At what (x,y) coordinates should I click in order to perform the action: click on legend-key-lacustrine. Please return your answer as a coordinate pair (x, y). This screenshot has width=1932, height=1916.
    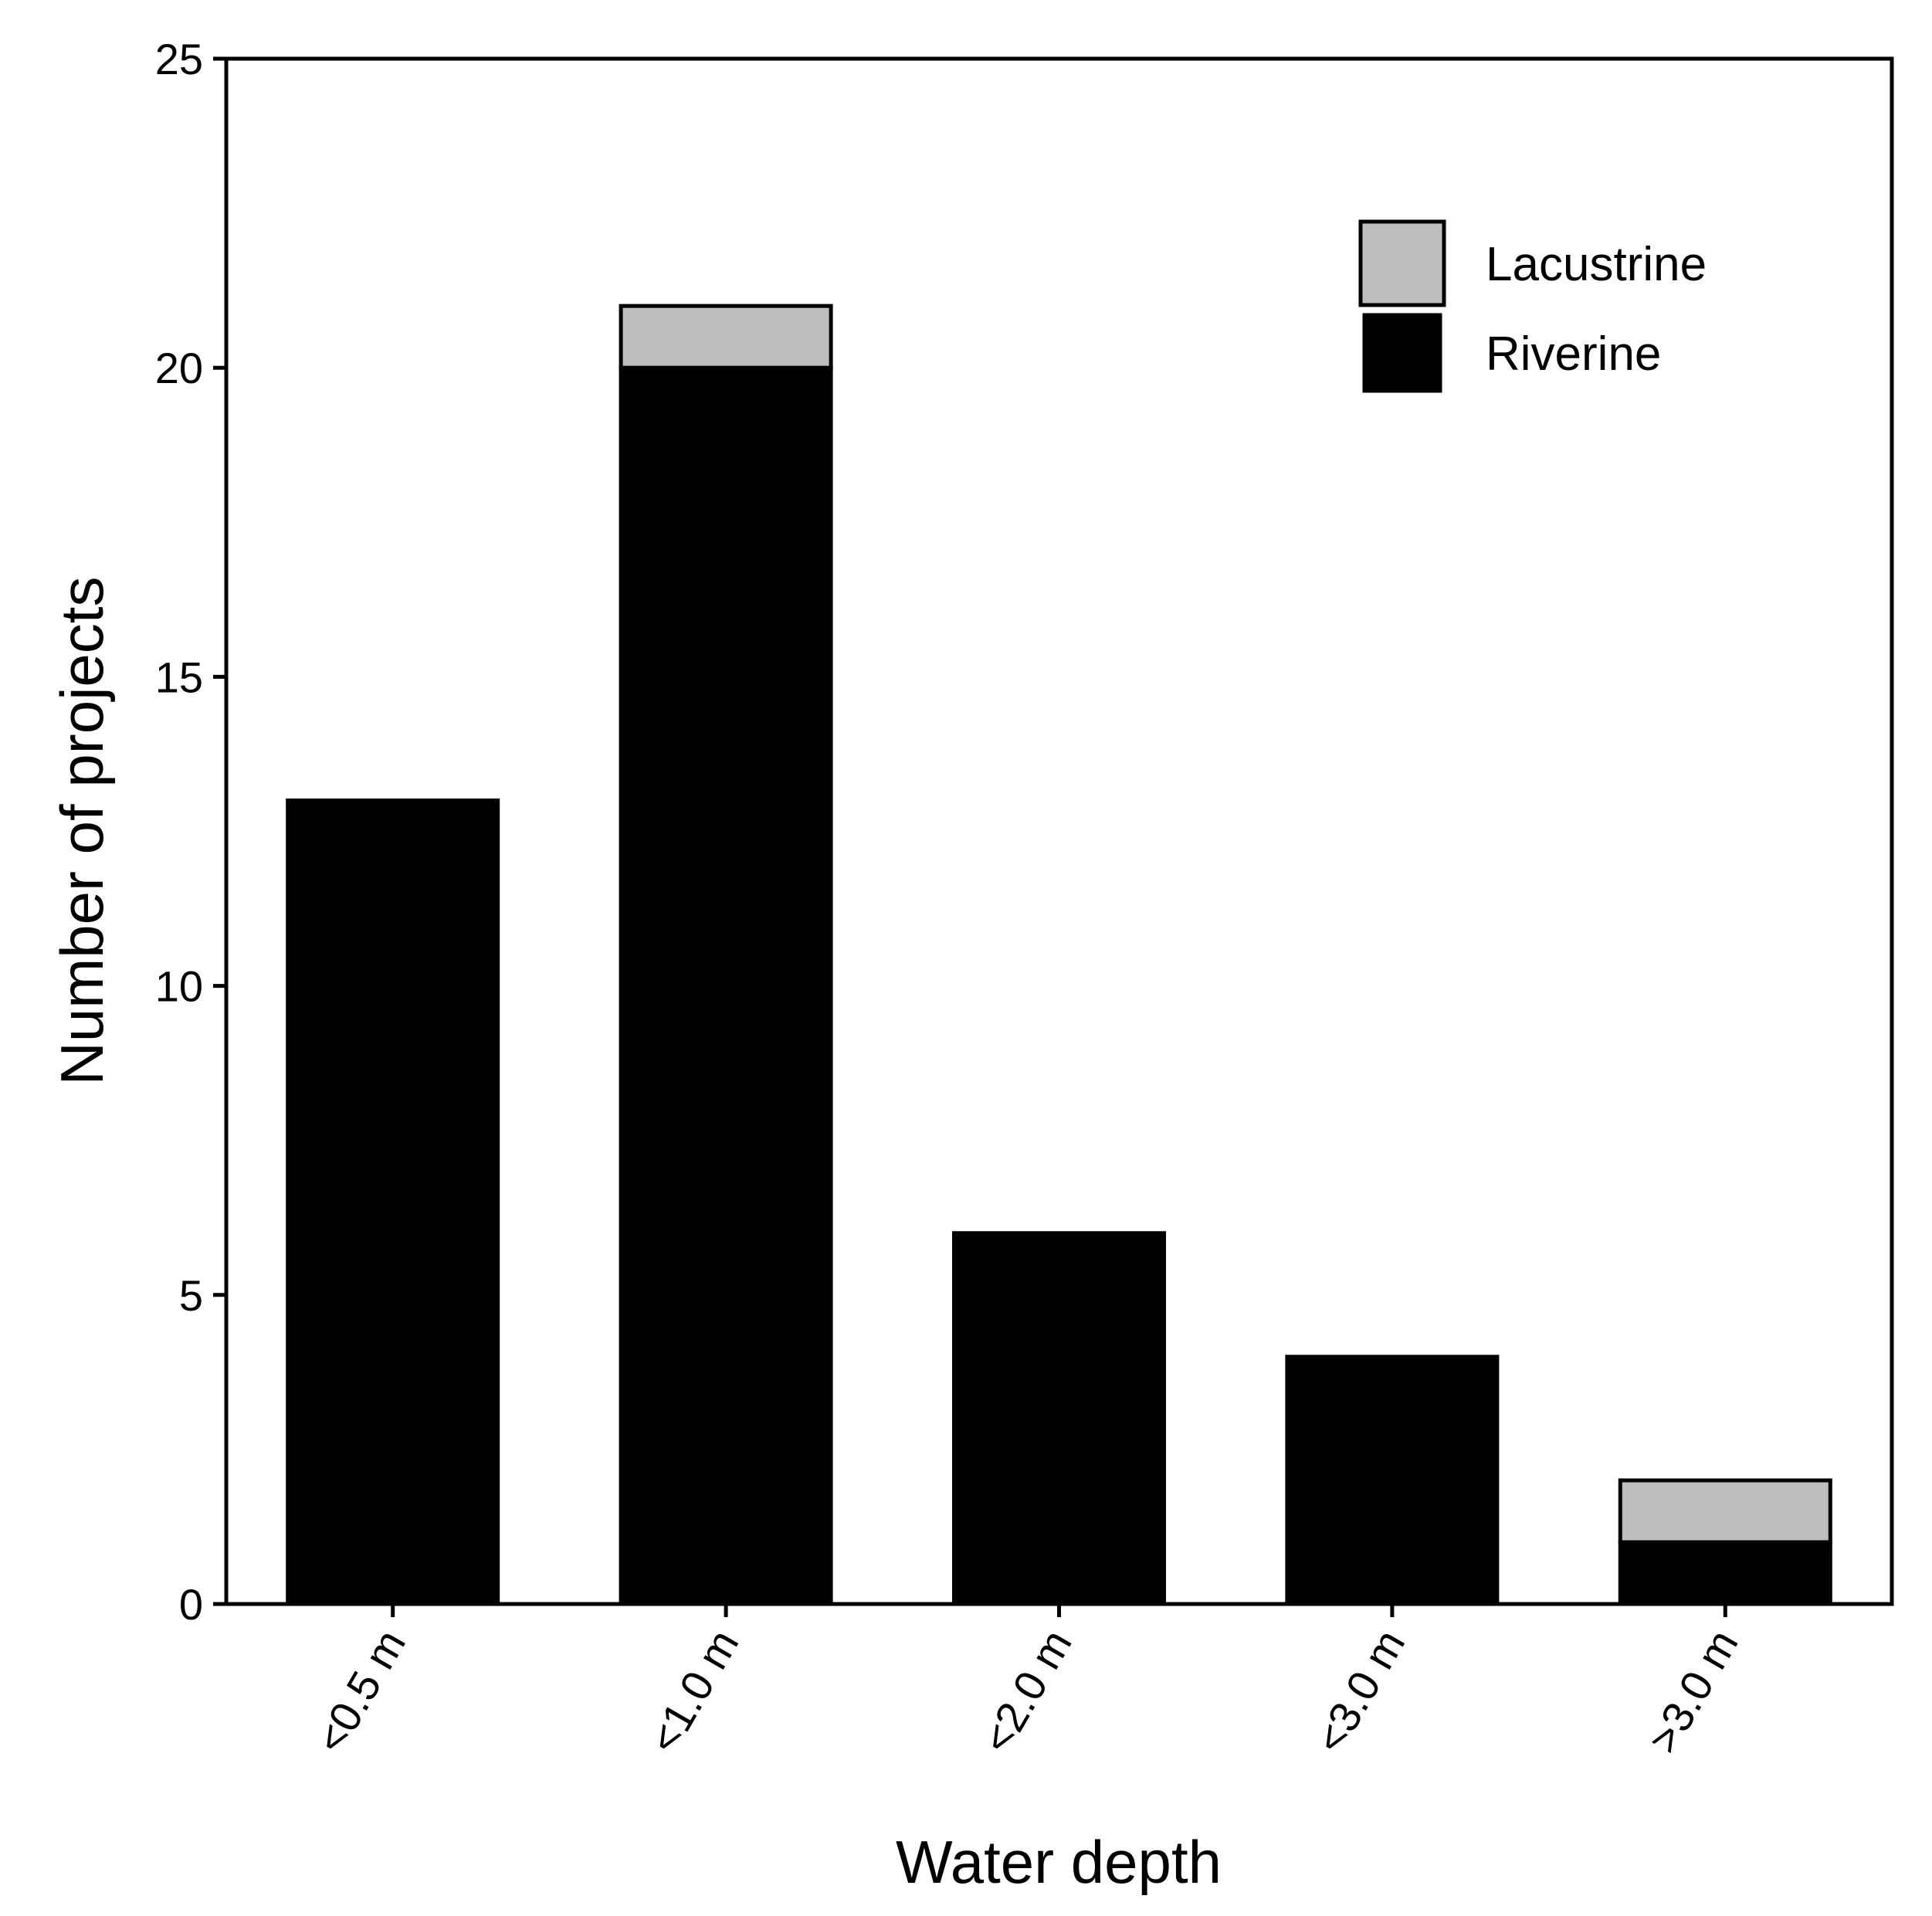
    Looking at the image, I should click on (1402, 263).